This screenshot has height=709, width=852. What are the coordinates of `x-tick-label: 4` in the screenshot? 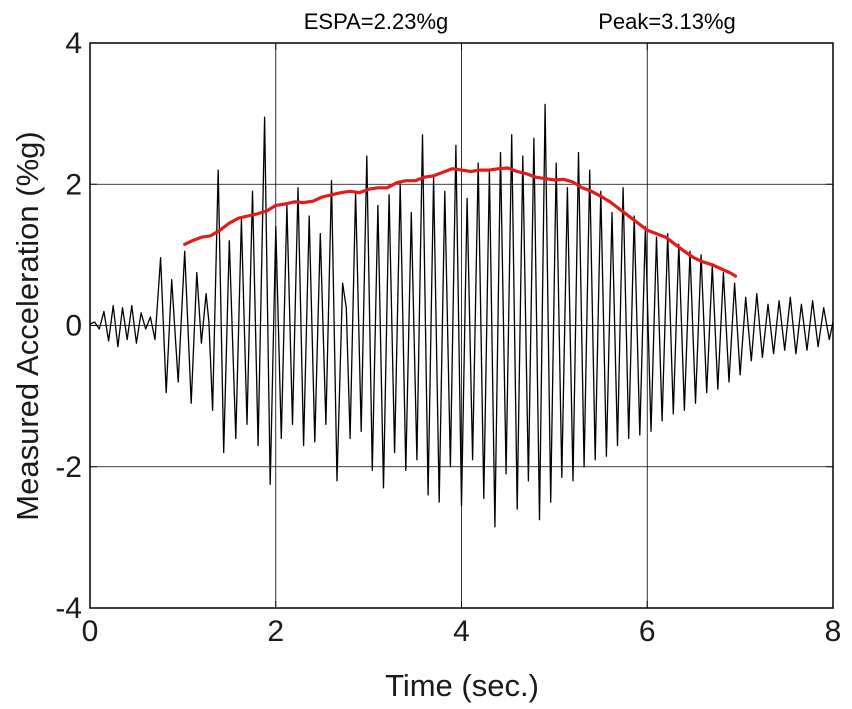 It's located at (461, 631).